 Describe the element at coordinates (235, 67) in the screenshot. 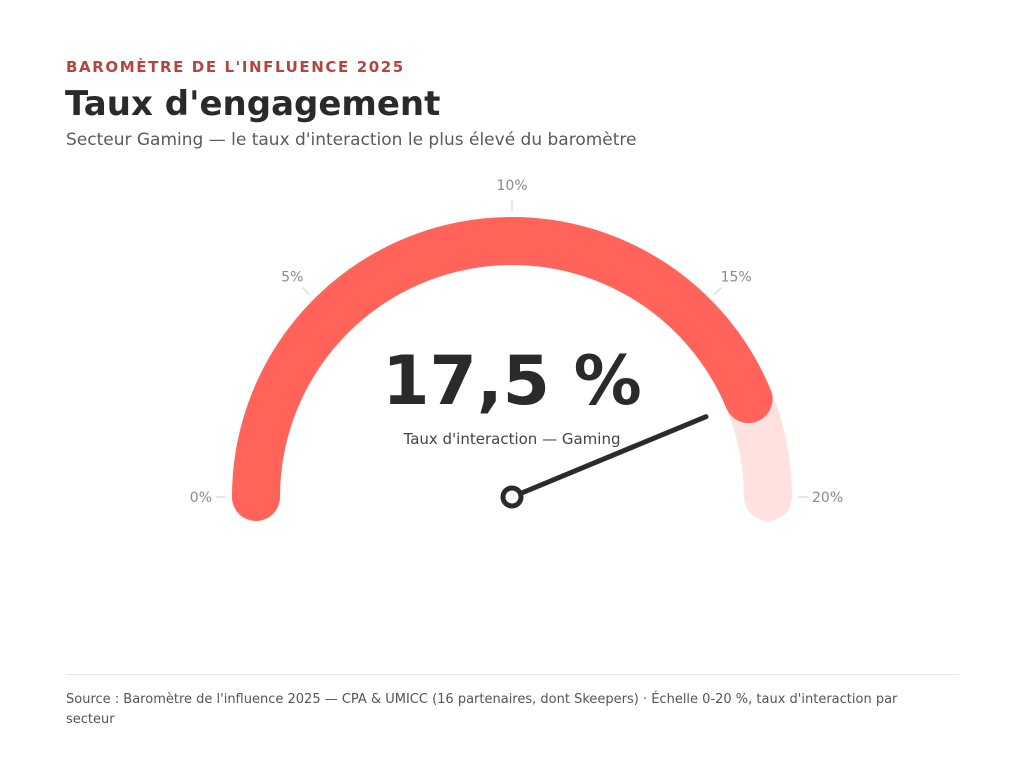

I see `eyebrow: BAROMÈTRE DE L'INFLUENCE 2025` at that location.